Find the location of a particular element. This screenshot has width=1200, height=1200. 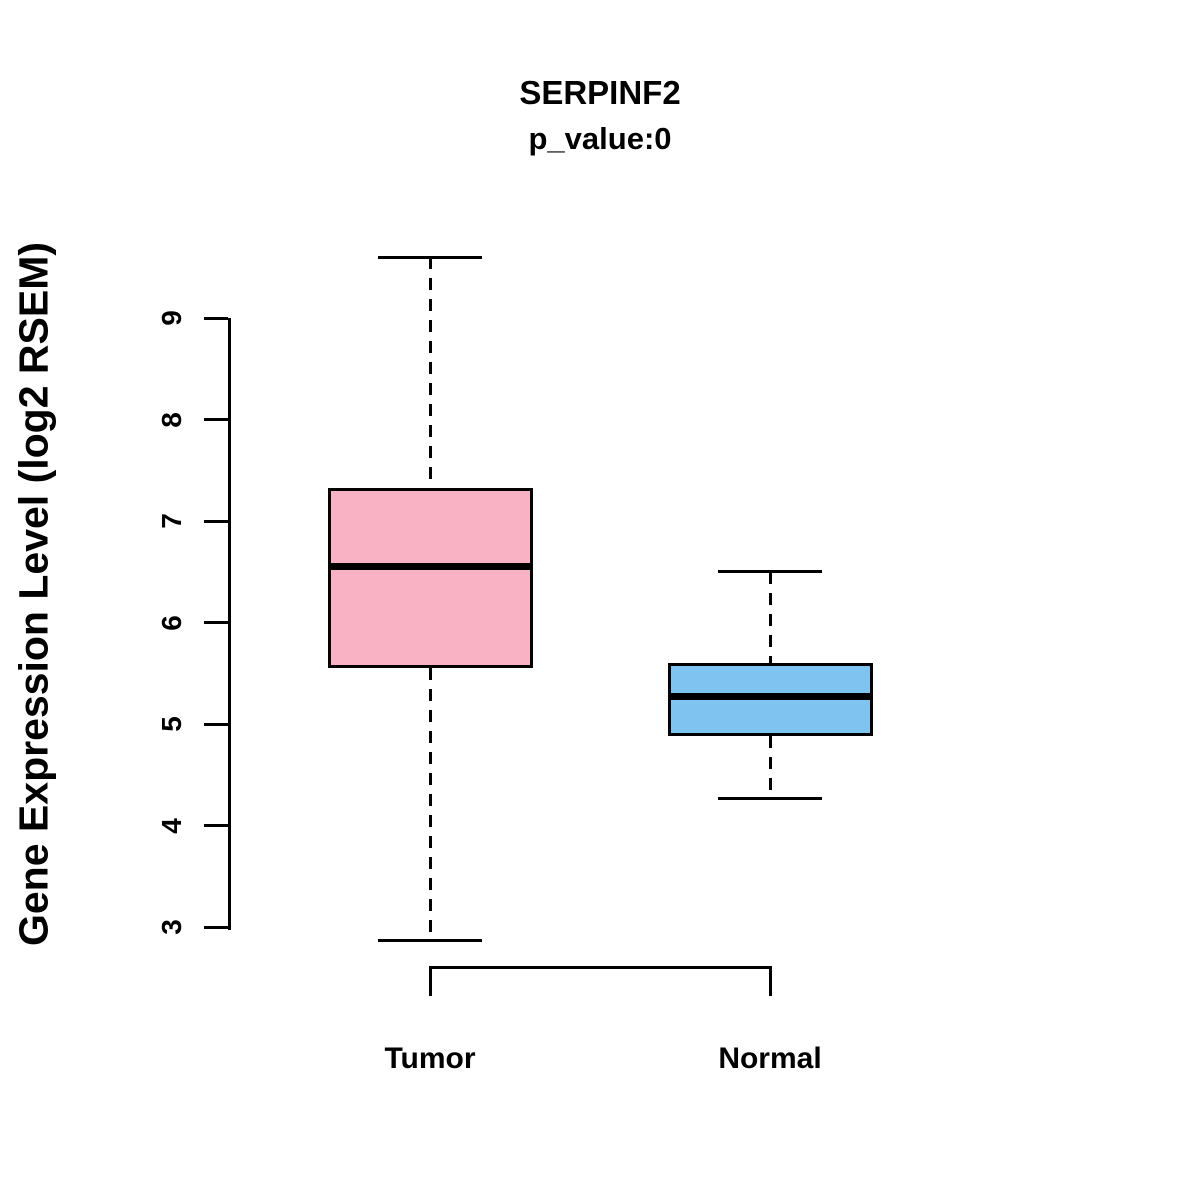

box-tumor is located at coordinates (430, 578).